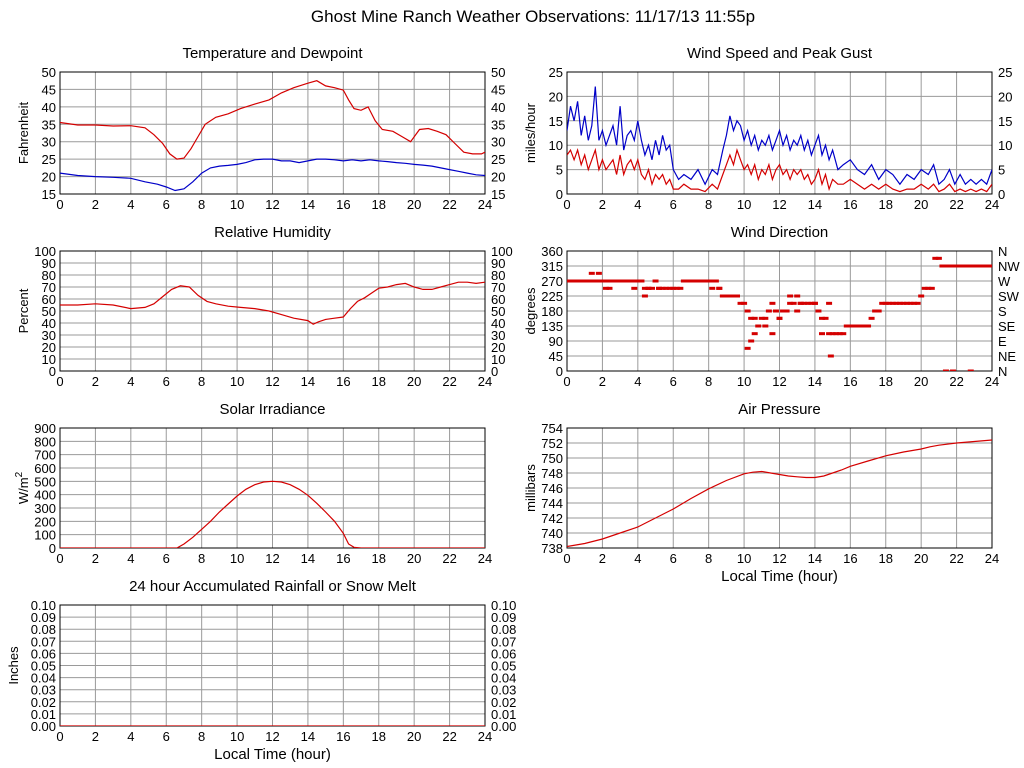 The height and width of the screenshot is (768, 1024). What do you see at coordinates (43, 641) in the screenshot?
I see `y-tick-label: 0.07` at bounding box center [43, 641].